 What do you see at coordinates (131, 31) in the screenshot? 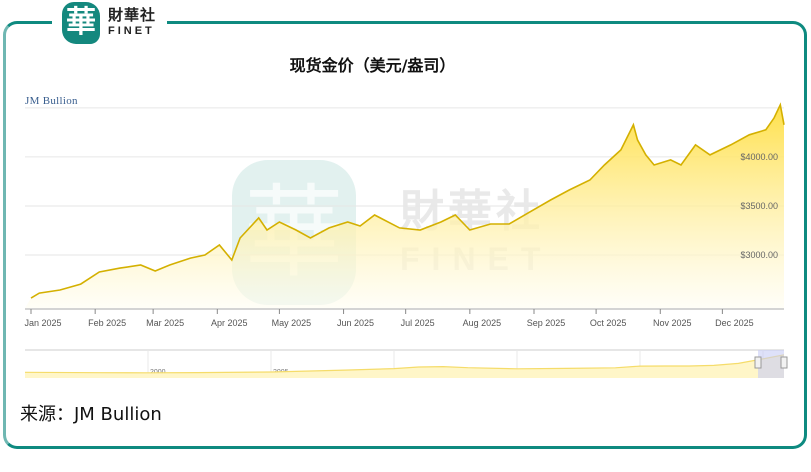
I see `logo-text-en: FINET` at bounding box center [131, 31].